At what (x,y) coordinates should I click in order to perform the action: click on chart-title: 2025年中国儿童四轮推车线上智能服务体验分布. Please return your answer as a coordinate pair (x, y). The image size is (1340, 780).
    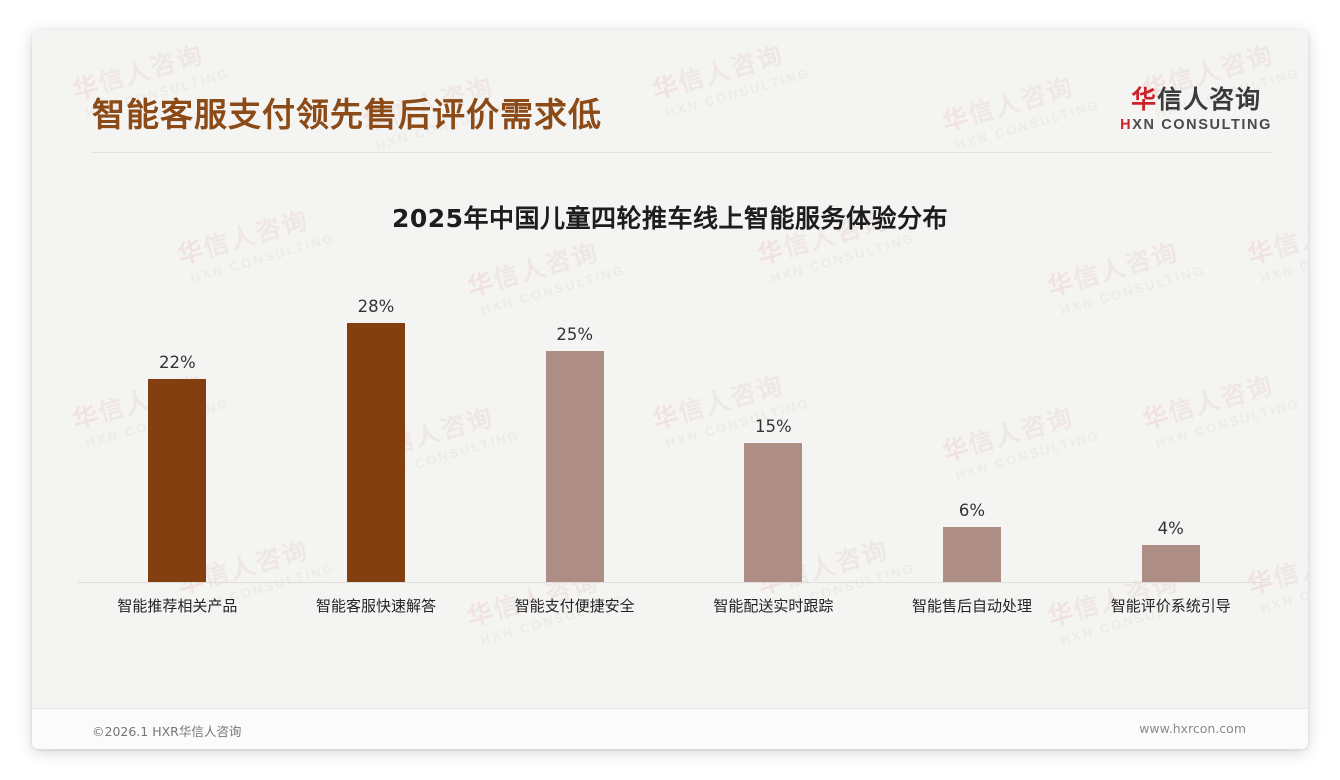
    Looking at the image, I should click on (670, 218).